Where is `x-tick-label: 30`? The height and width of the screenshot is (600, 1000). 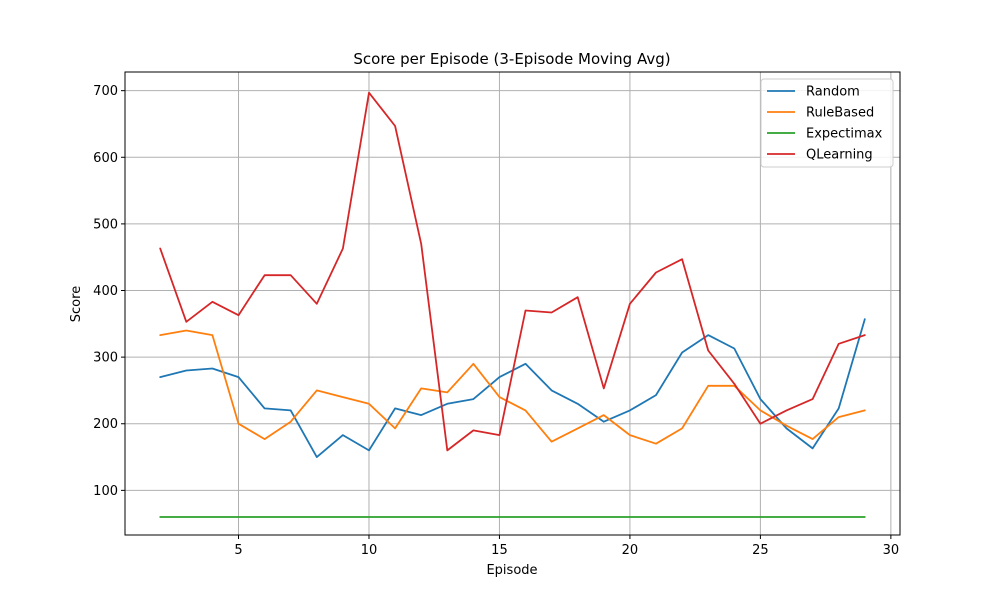 x-tick-label: 30 is located at coordinates (891, 550).